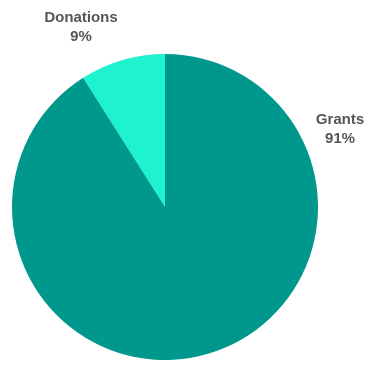 The width and height of the screenshot is (382, 365). What do you see at coordinates (340, 138) in the screenshot?
I see `grants-percent: 91%` at bounding box center [340, 138].